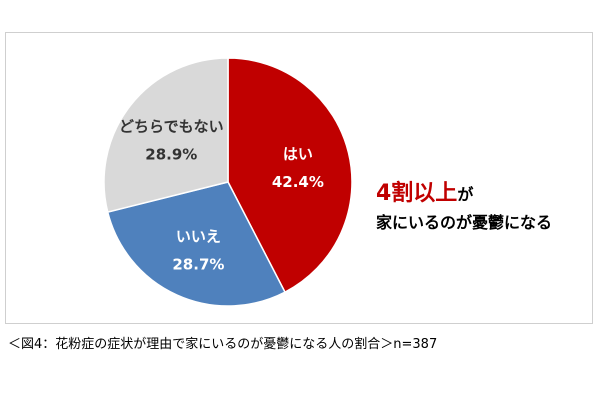 Image resolution: width=600 pixels, height=400 pixels. Describe the element at coordinates (171, 155) in the screenshot. I see `slice-value-label-2: 28.9%` at that location.